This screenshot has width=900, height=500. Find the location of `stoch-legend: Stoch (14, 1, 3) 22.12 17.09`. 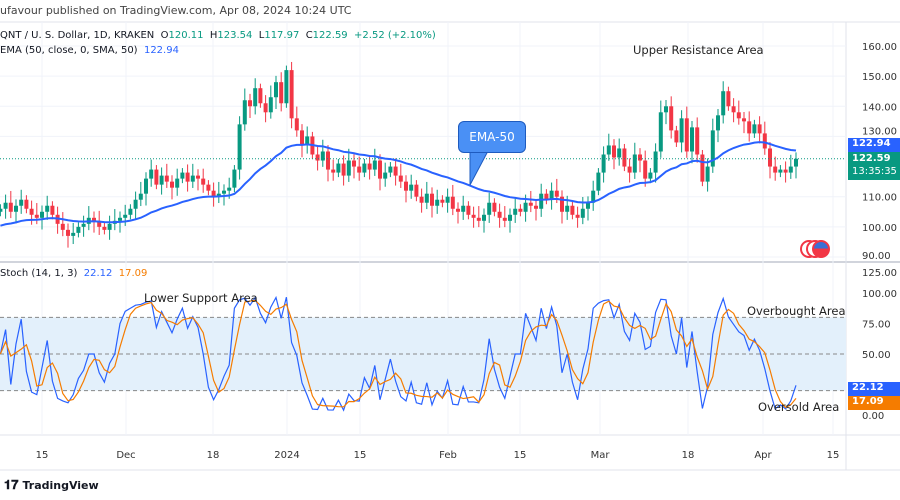

stoch-legend: Stoch (14, 1, 3) 22.12 17.09 is located at coordinates (73, 273).